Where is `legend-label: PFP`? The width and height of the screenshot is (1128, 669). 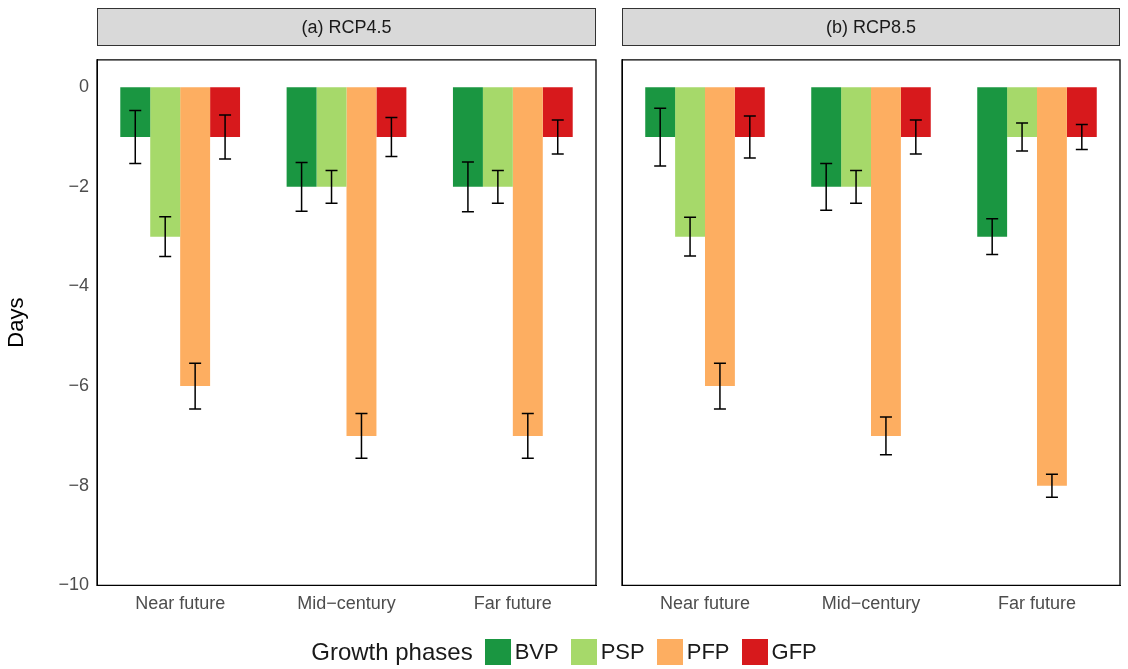 legend-label: PFP is located at coordinates (708, 652).